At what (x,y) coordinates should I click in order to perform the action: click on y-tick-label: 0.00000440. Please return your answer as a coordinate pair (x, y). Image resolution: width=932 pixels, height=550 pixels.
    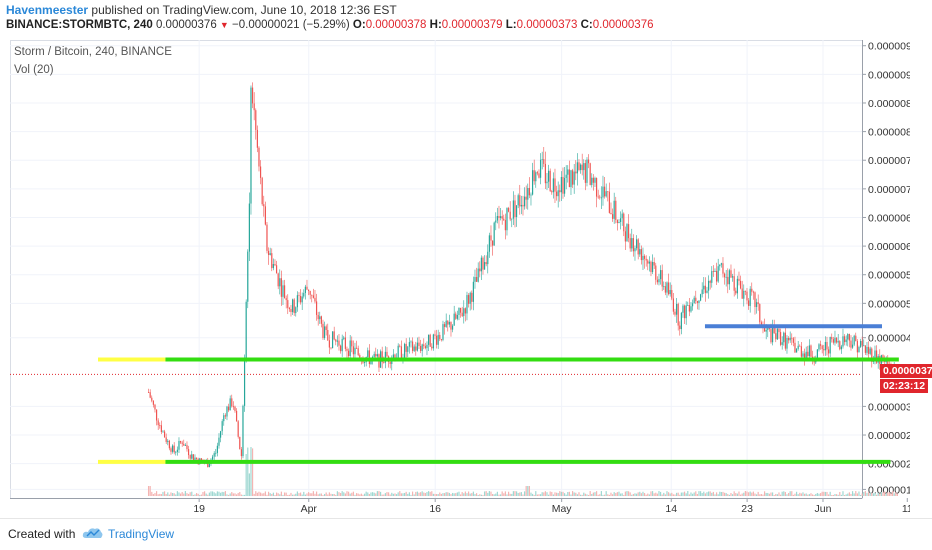
    Looking at the image, I should click on (889, 339).